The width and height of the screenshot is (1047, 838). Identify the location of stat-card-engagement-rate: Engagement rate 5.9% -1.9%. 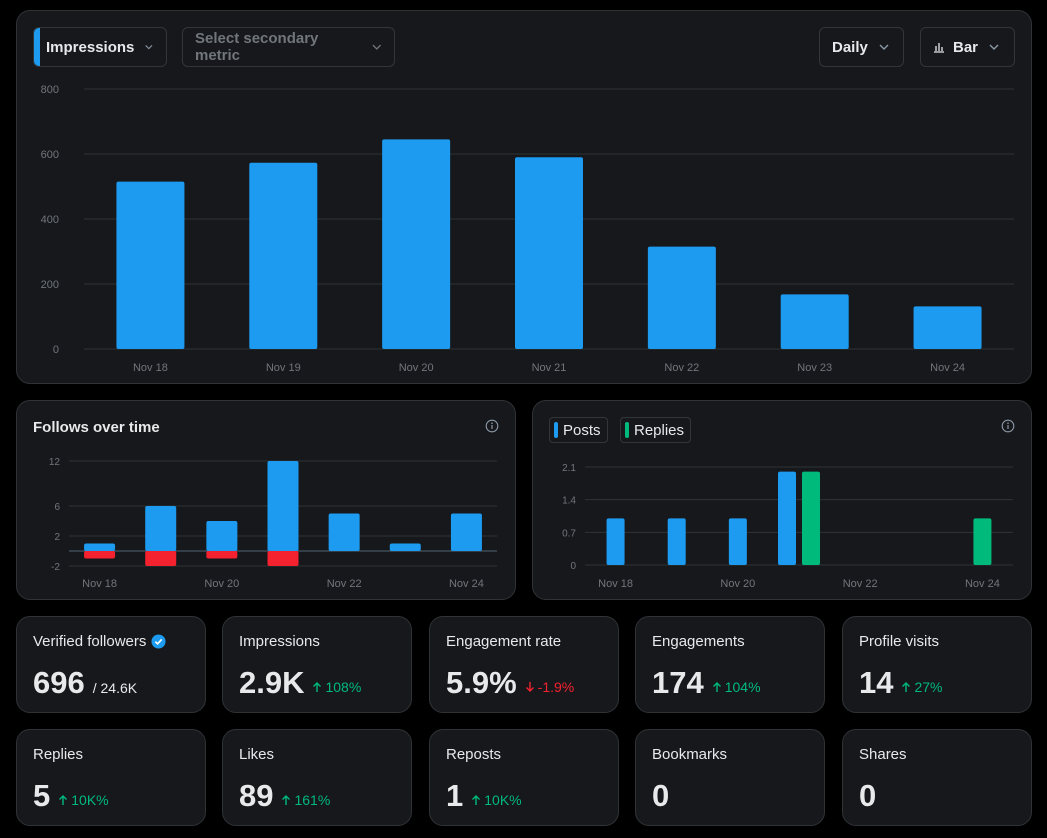
(524, 664).